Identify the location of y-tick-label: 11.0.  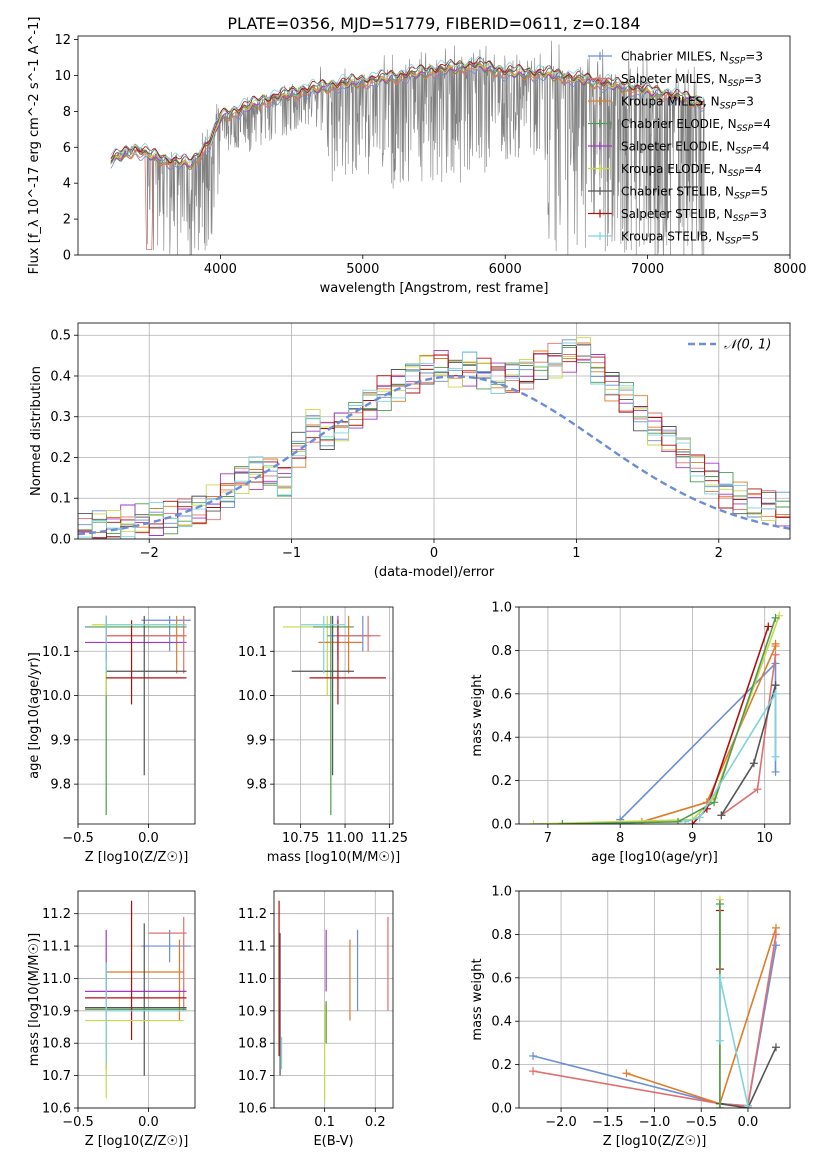
(252, 979).